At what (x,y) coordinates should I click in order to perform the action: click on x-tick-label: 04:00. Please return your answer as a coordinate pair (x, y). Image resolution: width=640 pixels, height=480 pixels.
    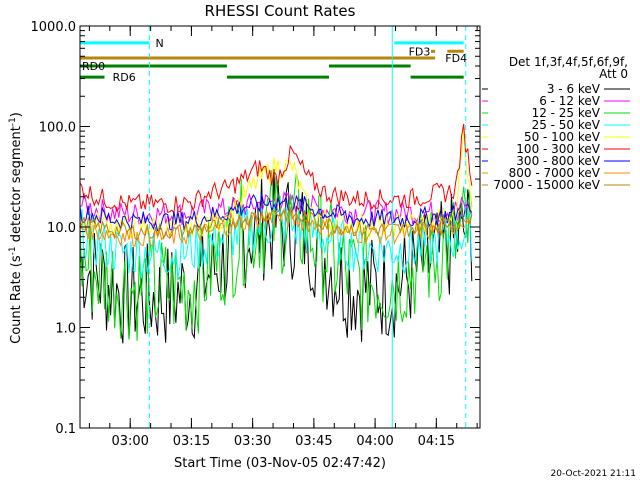
    Looking at the image, I should click on (374, 441).